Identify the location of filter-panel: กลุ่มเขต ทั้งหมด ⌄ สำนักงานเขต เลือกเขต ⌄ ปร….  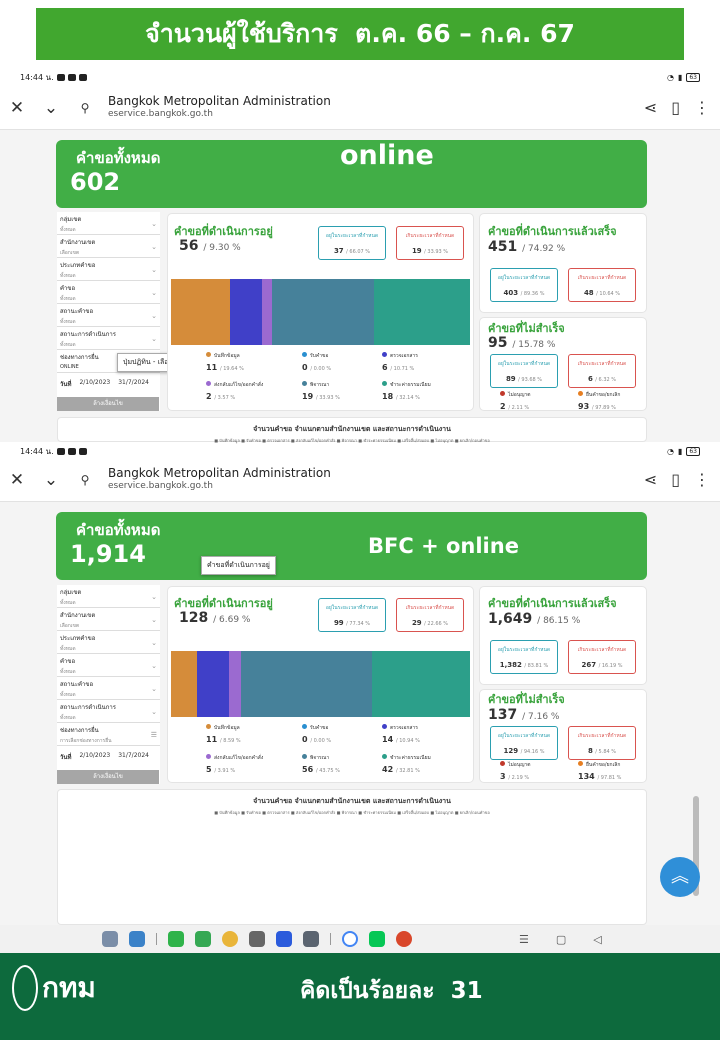
(108, 311).